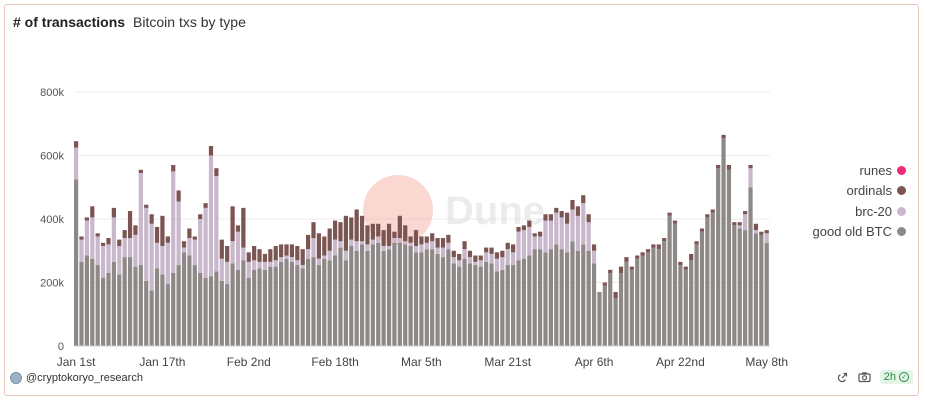 This screenshot has width=925, height=401. Describe the element at coordinates (856, 170) in the screenshot. I see `legend-item-runes: runes` at that location.